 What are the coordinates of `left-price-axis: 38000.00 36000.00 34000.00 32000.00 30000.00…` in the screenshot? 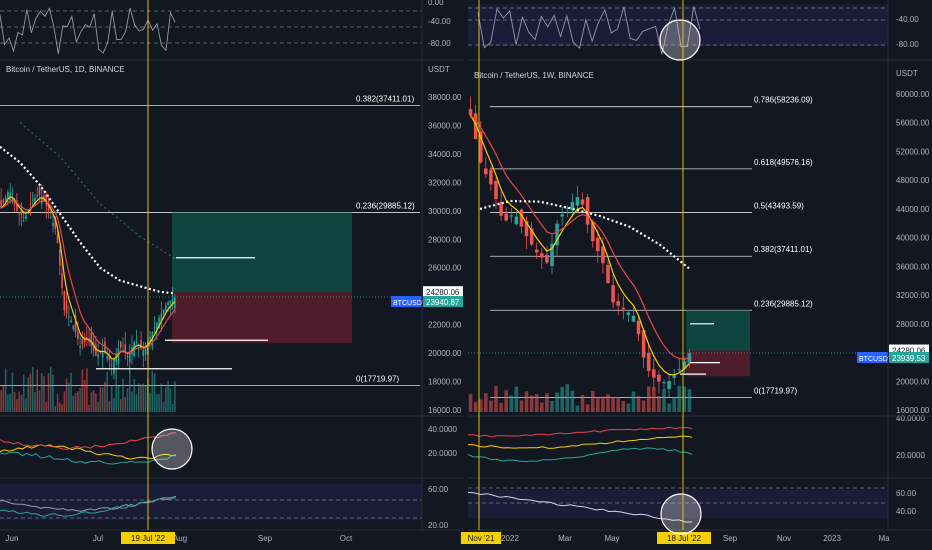 It's located at (427, 254).